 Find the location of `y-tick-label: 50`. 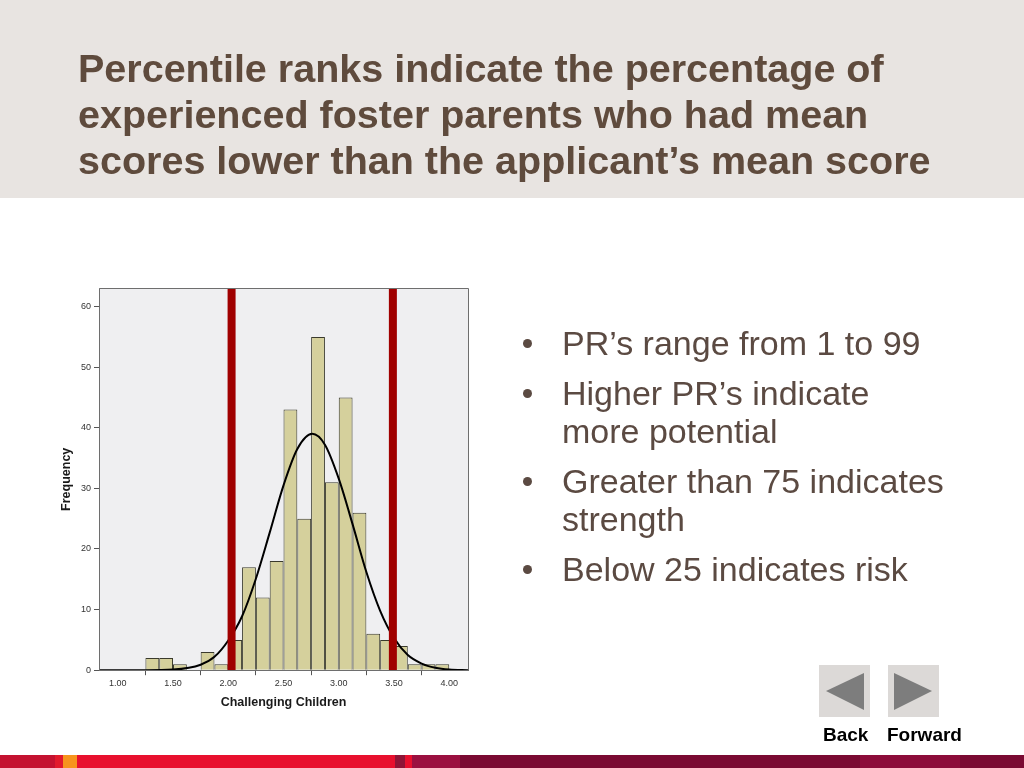

y-tick-label: 50 is located at coordinates (86, 366).